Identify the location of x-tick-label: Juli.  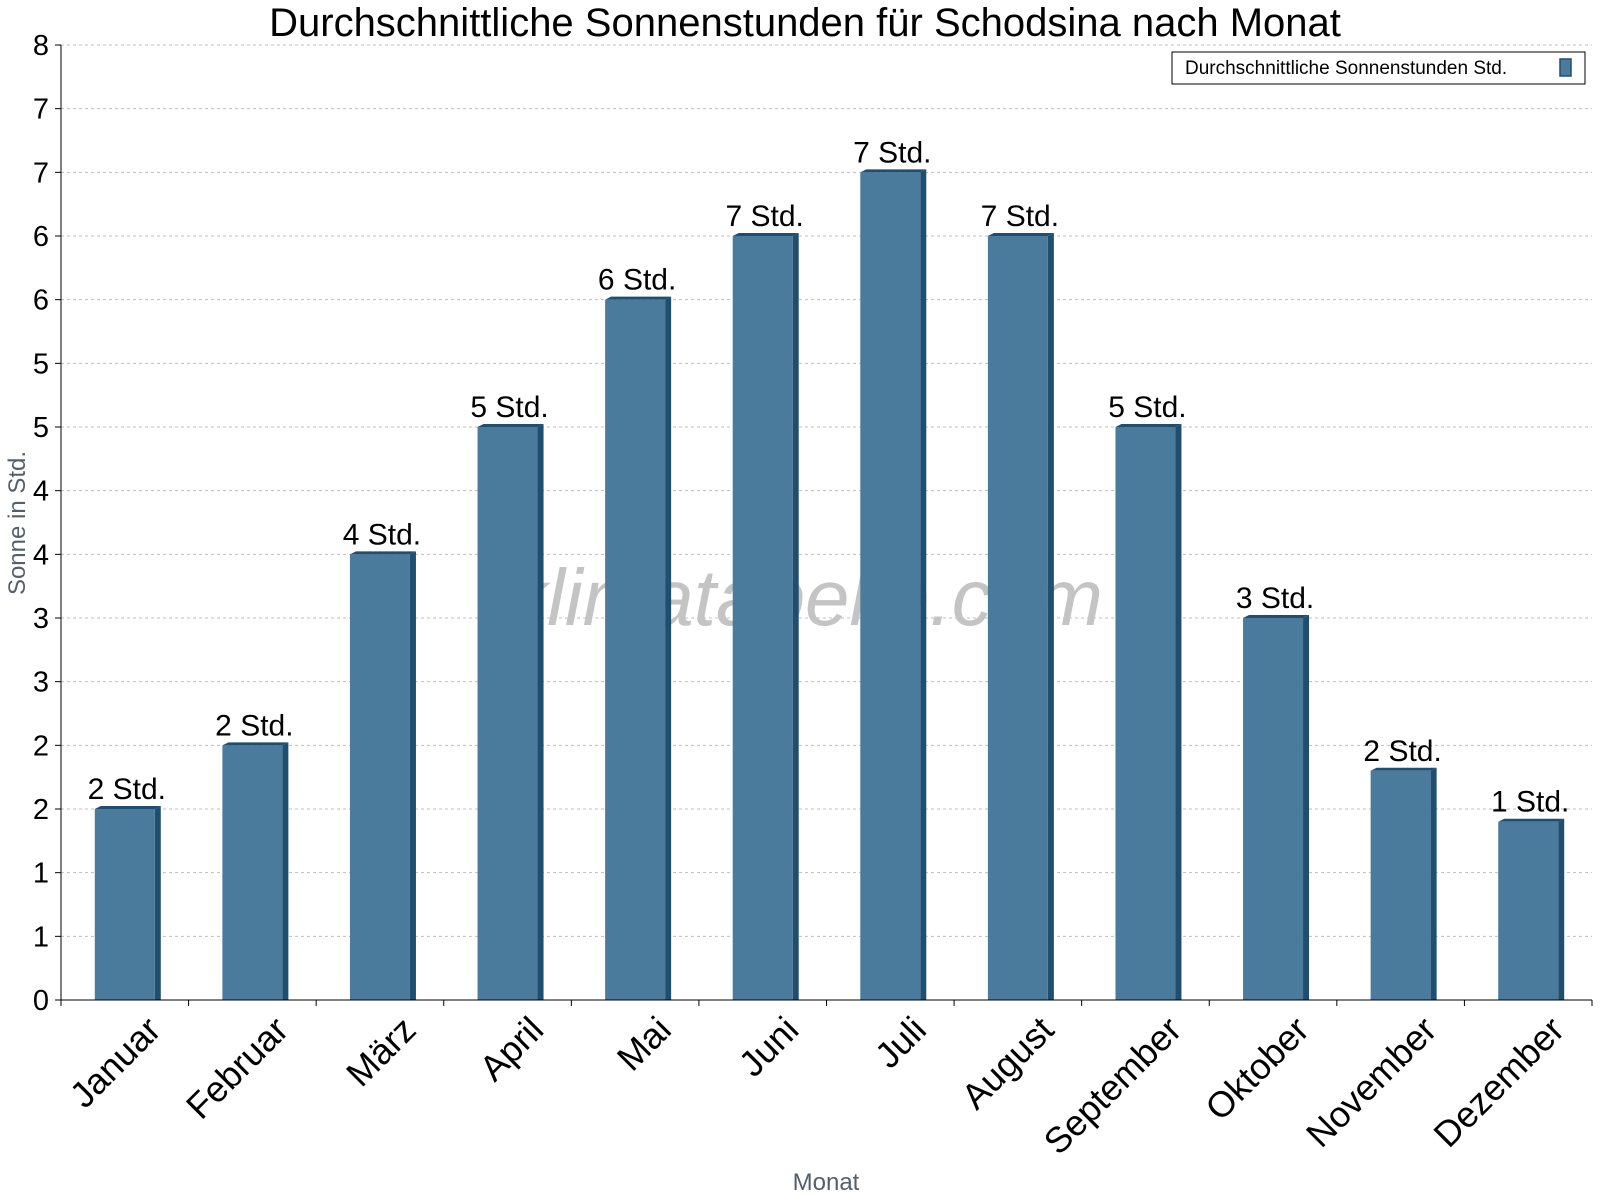
(900, 1042).